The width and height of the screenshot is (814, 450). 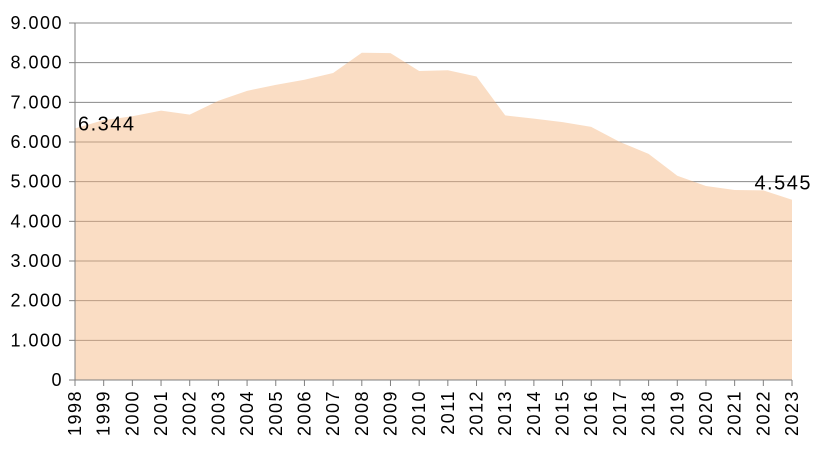 What do you see at coordinates (563, 413) in the screenshot?
I see `x-tick-label: 2015` at bounding box center [563, 413].